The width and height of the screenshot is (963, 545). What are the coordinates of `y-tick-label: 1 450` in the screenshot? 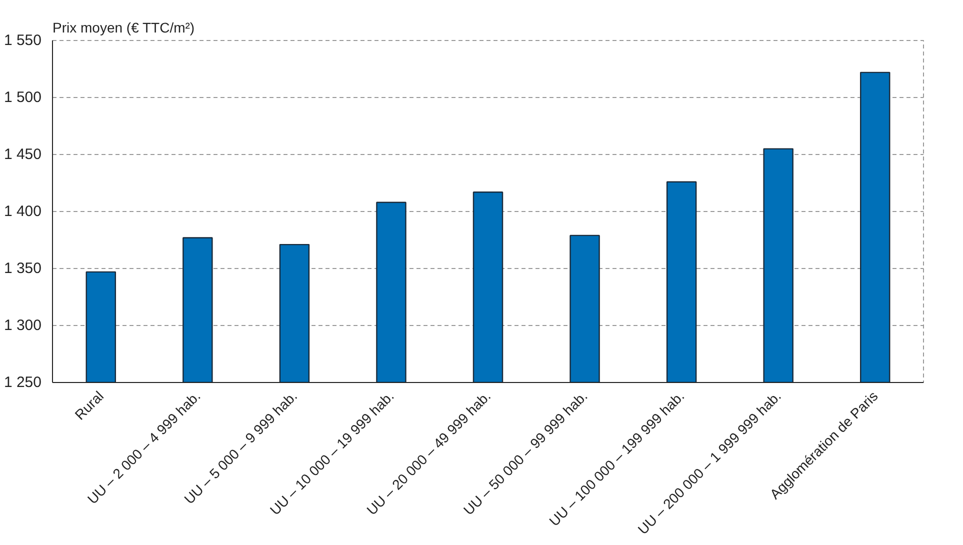 It's located at (23, 154).